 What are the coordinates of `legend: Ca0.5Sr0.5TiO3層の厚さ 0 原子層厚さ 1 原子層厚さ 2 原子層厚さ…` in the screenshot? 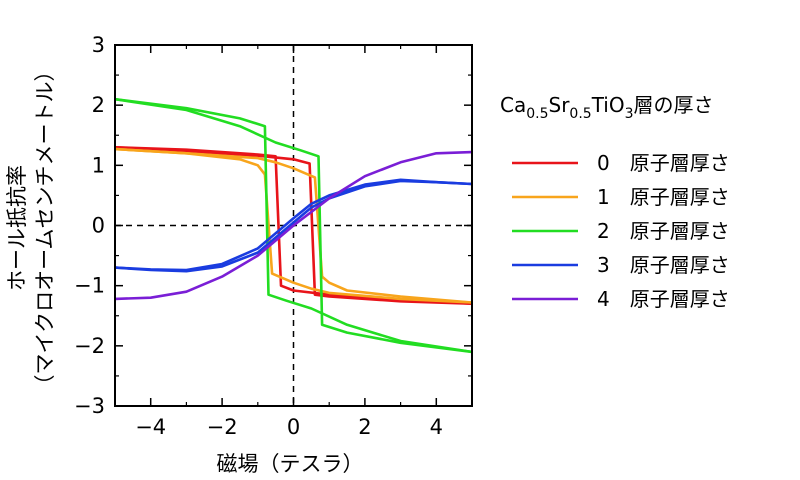 It's located at (615, 202).